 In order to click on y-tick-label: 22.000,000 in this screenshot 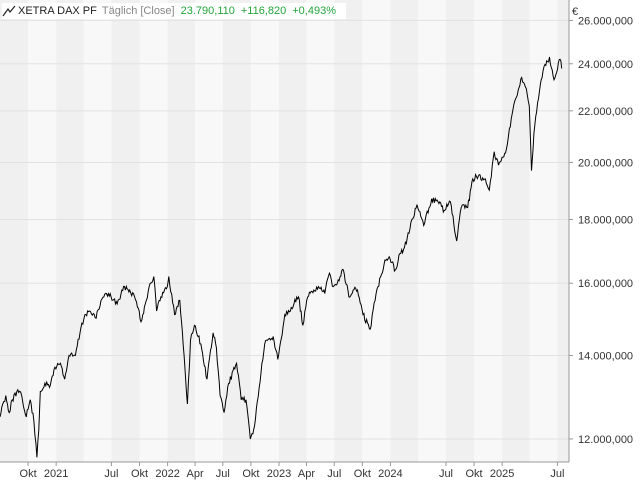, I will do `click(605, 112)`.